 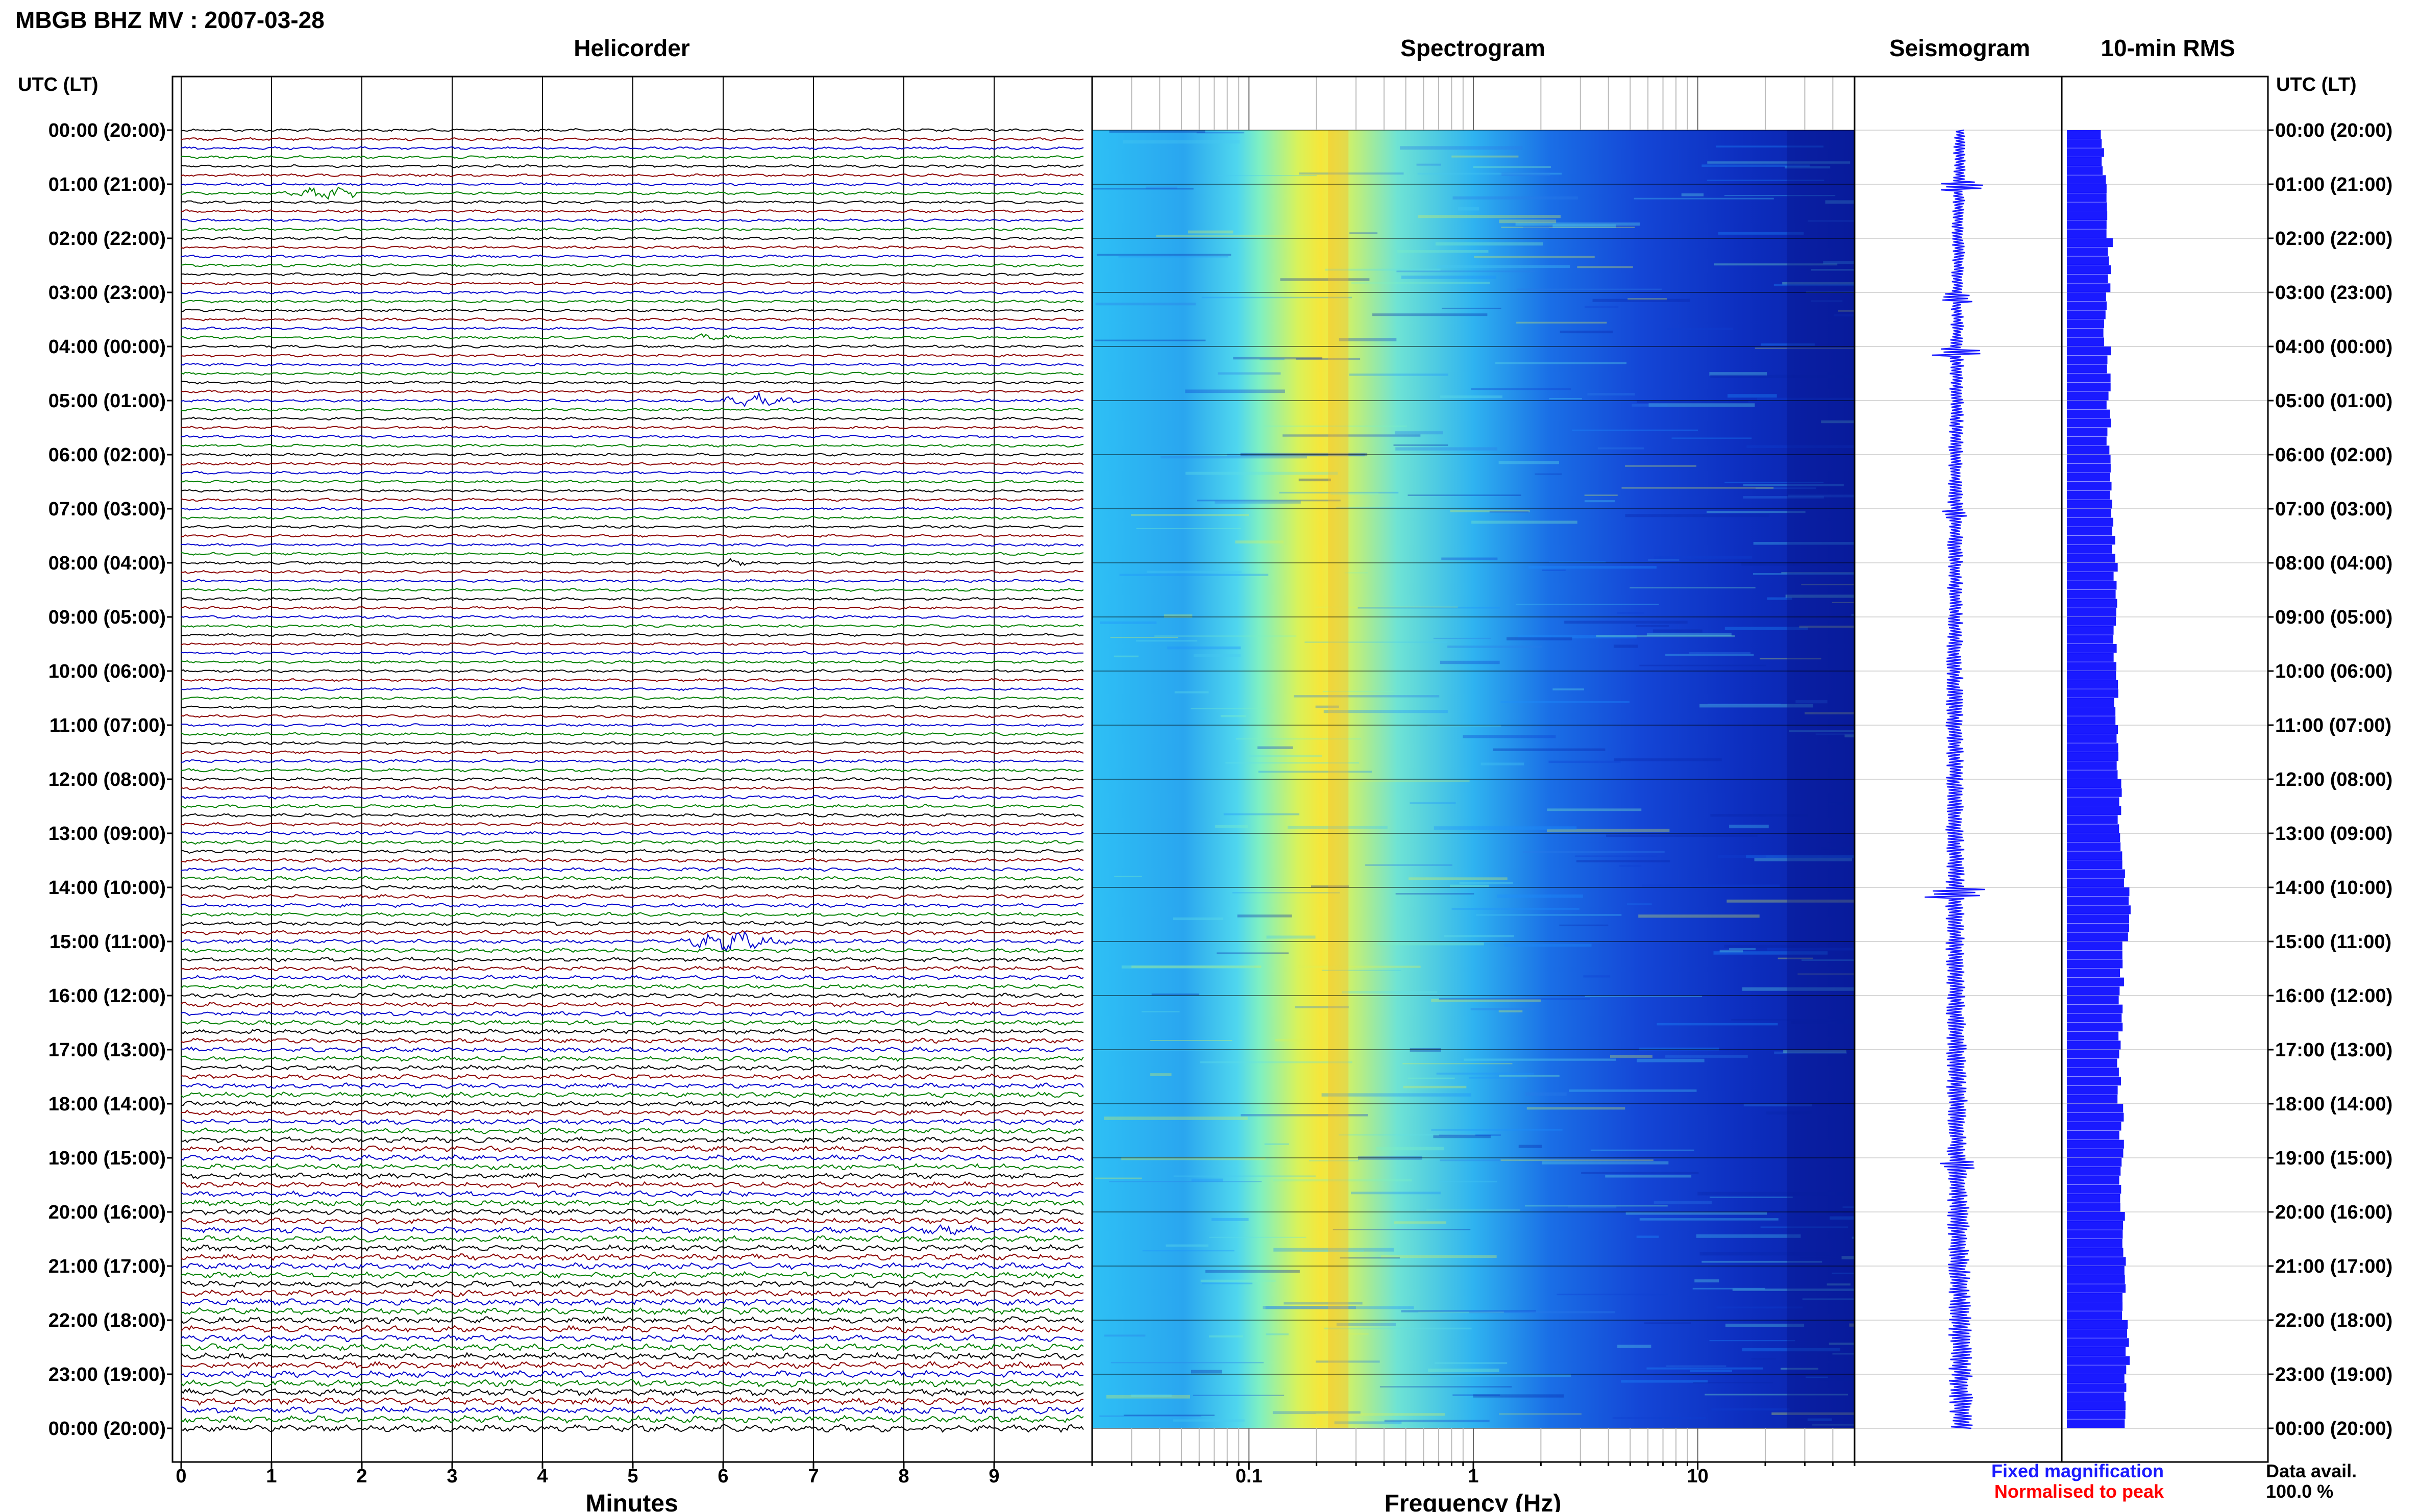 What do you see at coordinates (1473, 1474) in the screenshot?
I see `spectrogram-x-ticks: 0.1 1 10` at bounding box center [1473, 1474].